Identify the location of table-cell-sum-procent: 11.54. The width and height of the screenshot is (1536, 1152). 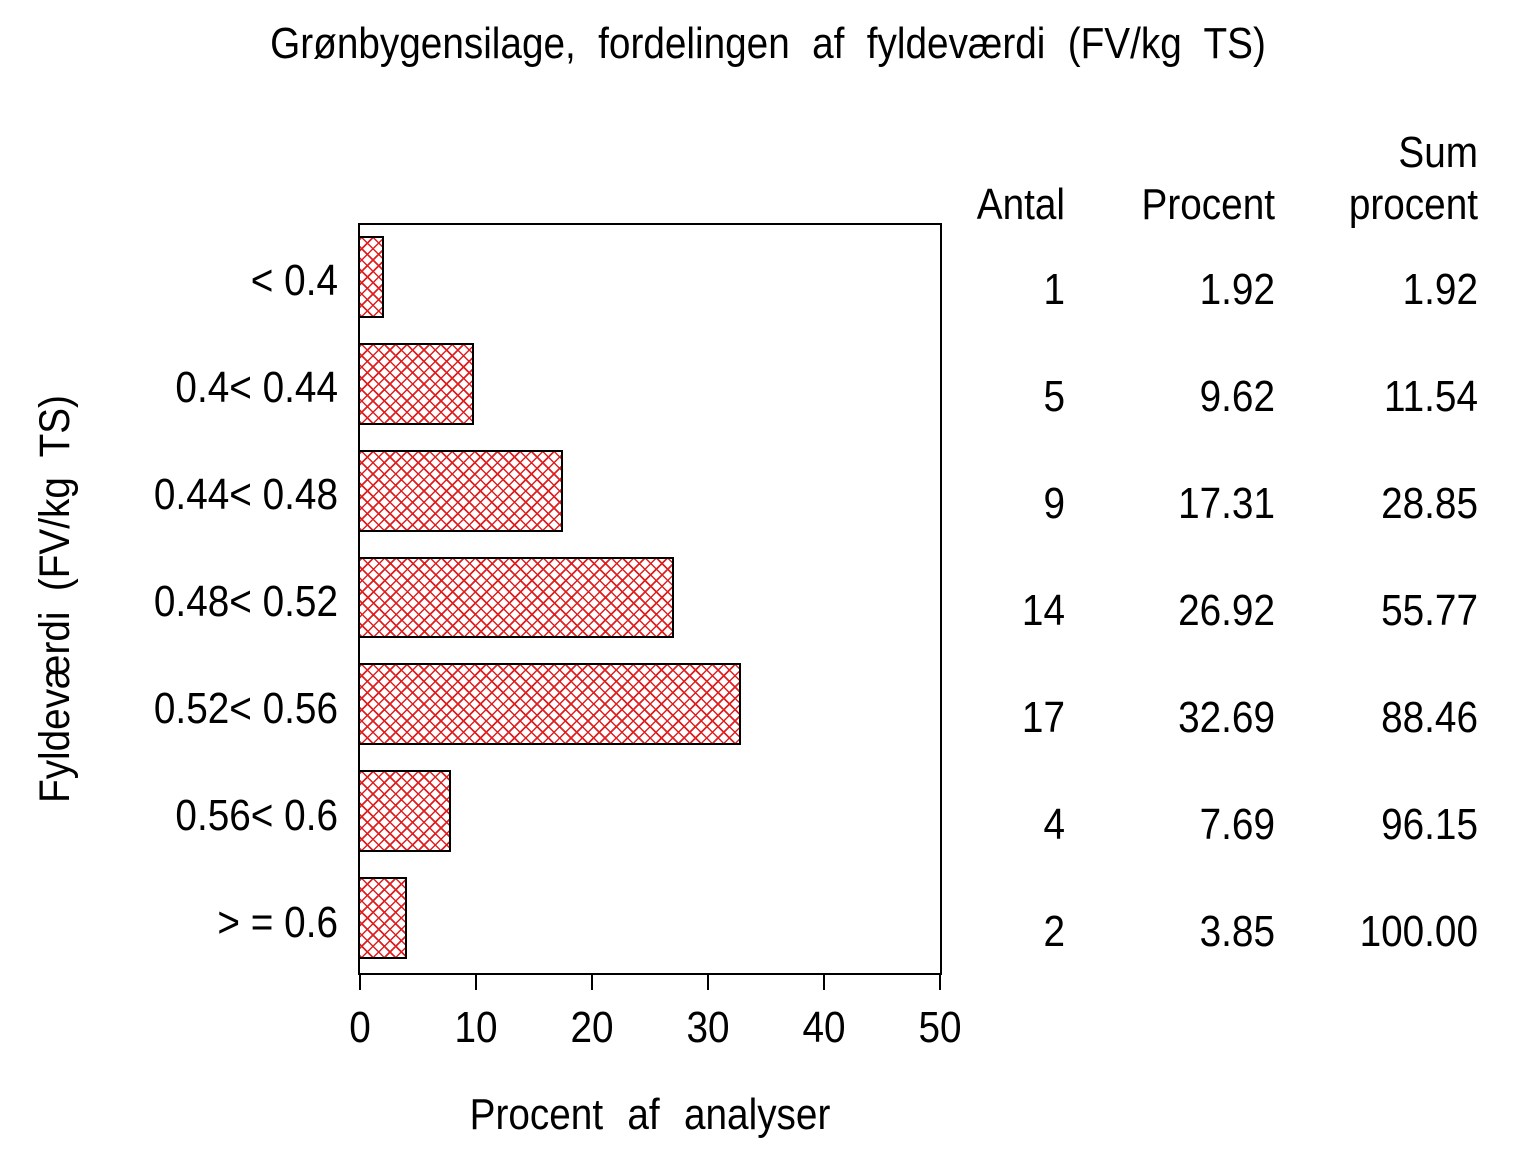
(1430, 397).